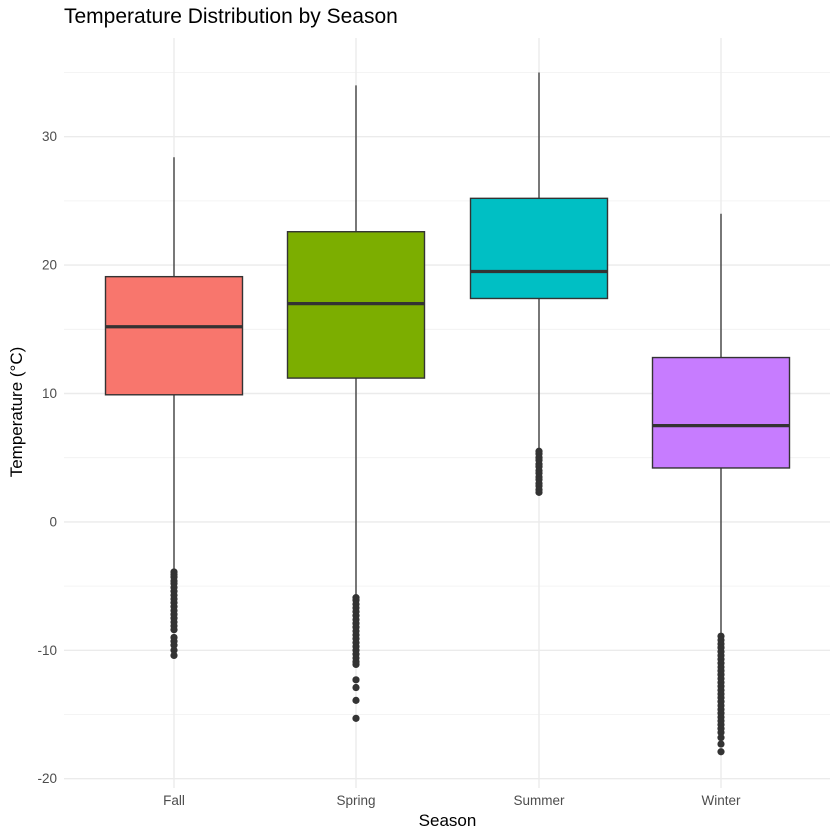 The image size is (840, 840). What do you see at coordinates (355, 800) in the screenshot?
I see `x-tick-label: Spring` at bounding box center [355, 800].